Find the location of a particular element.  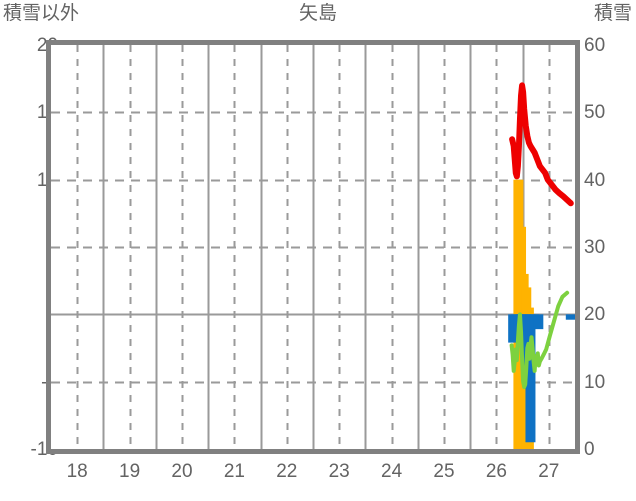

y-axis-right-tick: 10 is located at coordinates (595, 382).